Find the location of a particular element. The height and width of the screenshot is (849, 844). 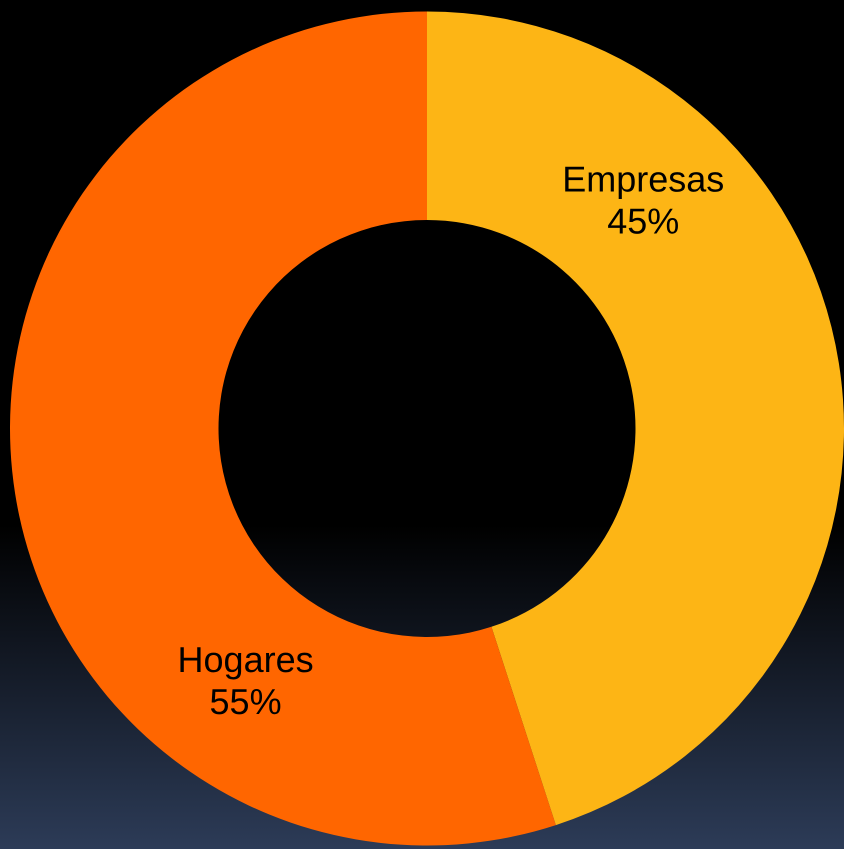

slice-label: Empresas is located at coordinates (643, 179).